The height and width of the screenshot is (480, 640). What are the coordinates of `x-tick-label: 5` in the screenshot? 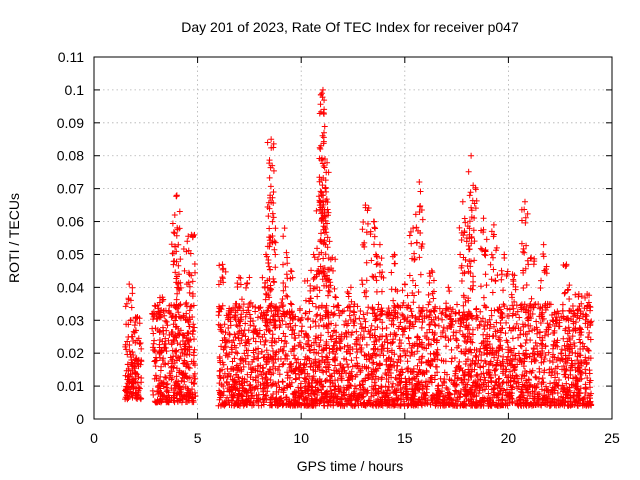 It's located at (198, 438).